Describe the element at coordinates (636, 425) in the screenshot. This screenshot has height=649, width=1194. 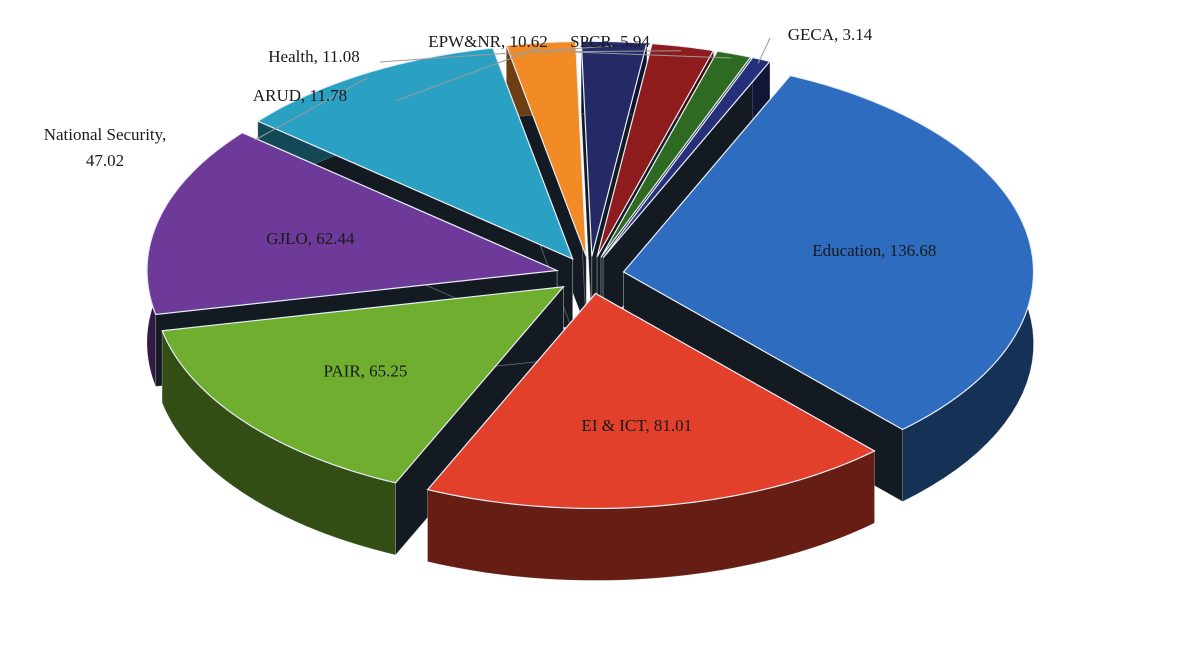
I see `data-label-ei-ict: EI & ICT, 81.01` at that location.